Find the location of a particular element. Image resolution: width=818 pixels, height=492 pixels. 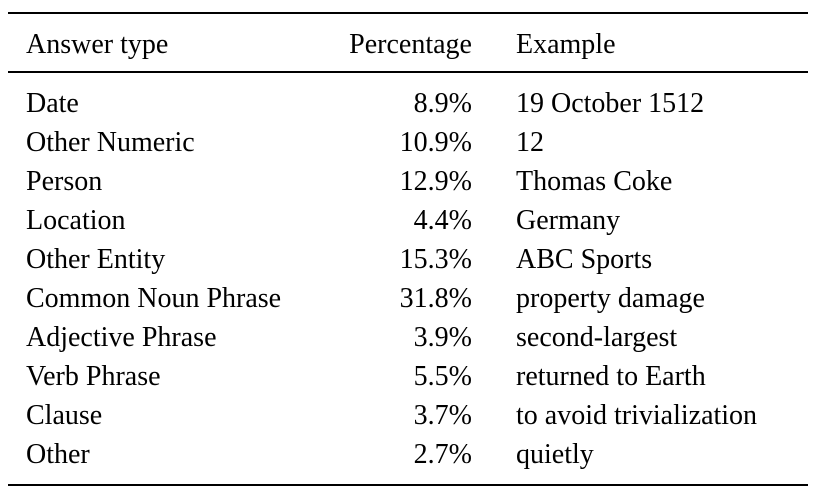

example-cell: 19 October 1512 is located at coordinates (610, 103).